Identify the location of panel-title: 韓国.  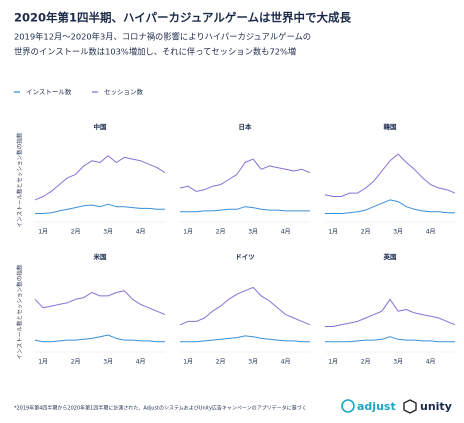
(391, 126).